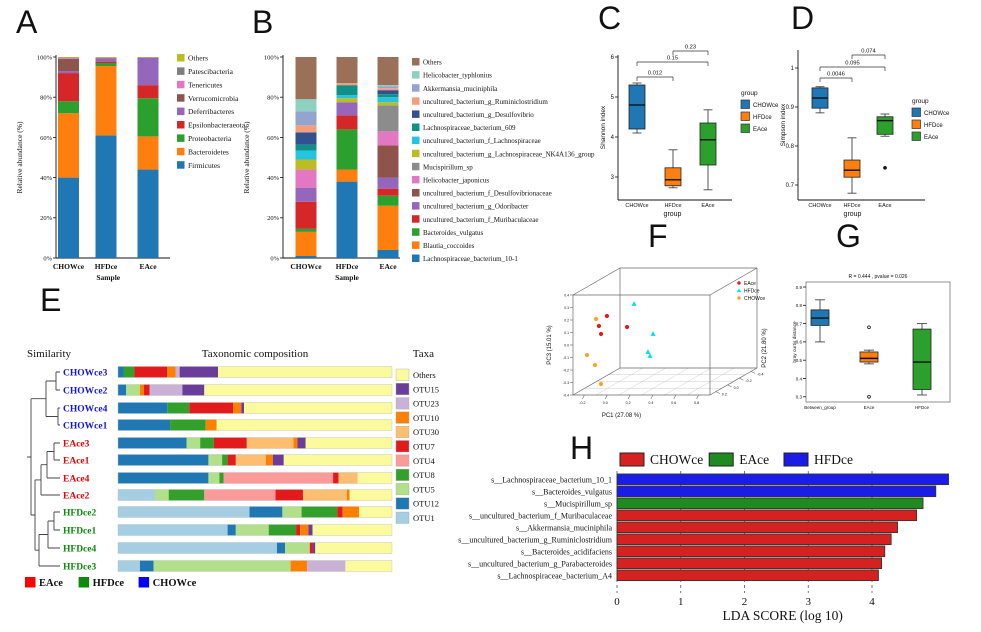  What do you see at coordinates (85, 427) in the screenshot?
I see `sample-label: CHOWce1` at bounding box center [85, 427].